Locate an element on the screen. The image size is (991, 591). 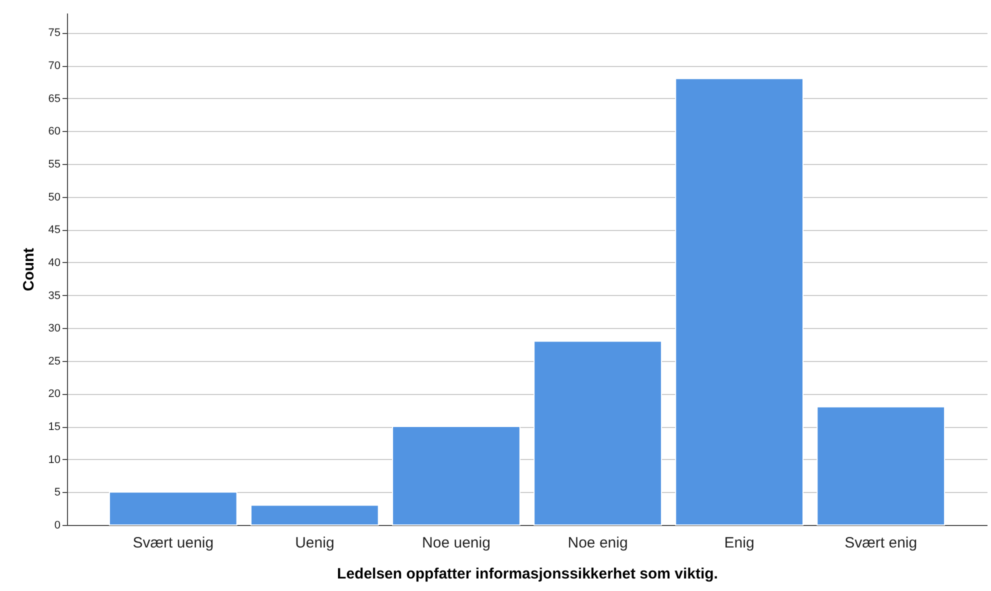
y-tick-label: 65 is located at coordinates (54, 98).